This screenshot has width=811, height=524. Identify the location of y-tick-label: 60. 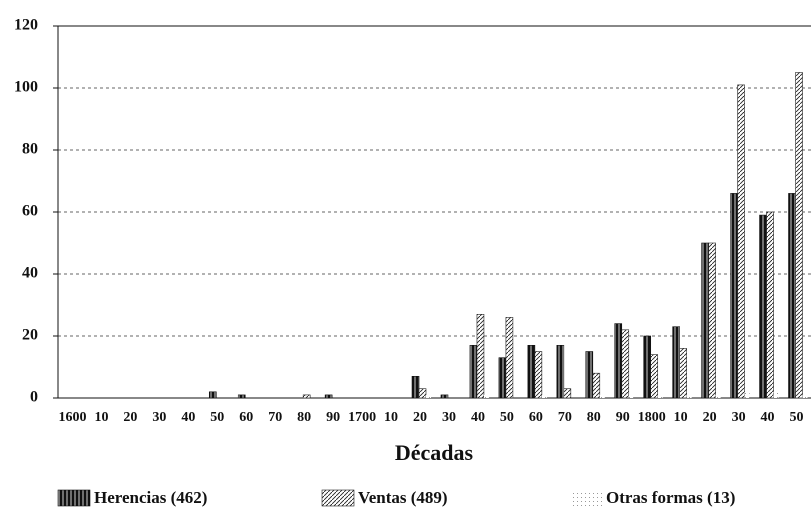
(30, 211).